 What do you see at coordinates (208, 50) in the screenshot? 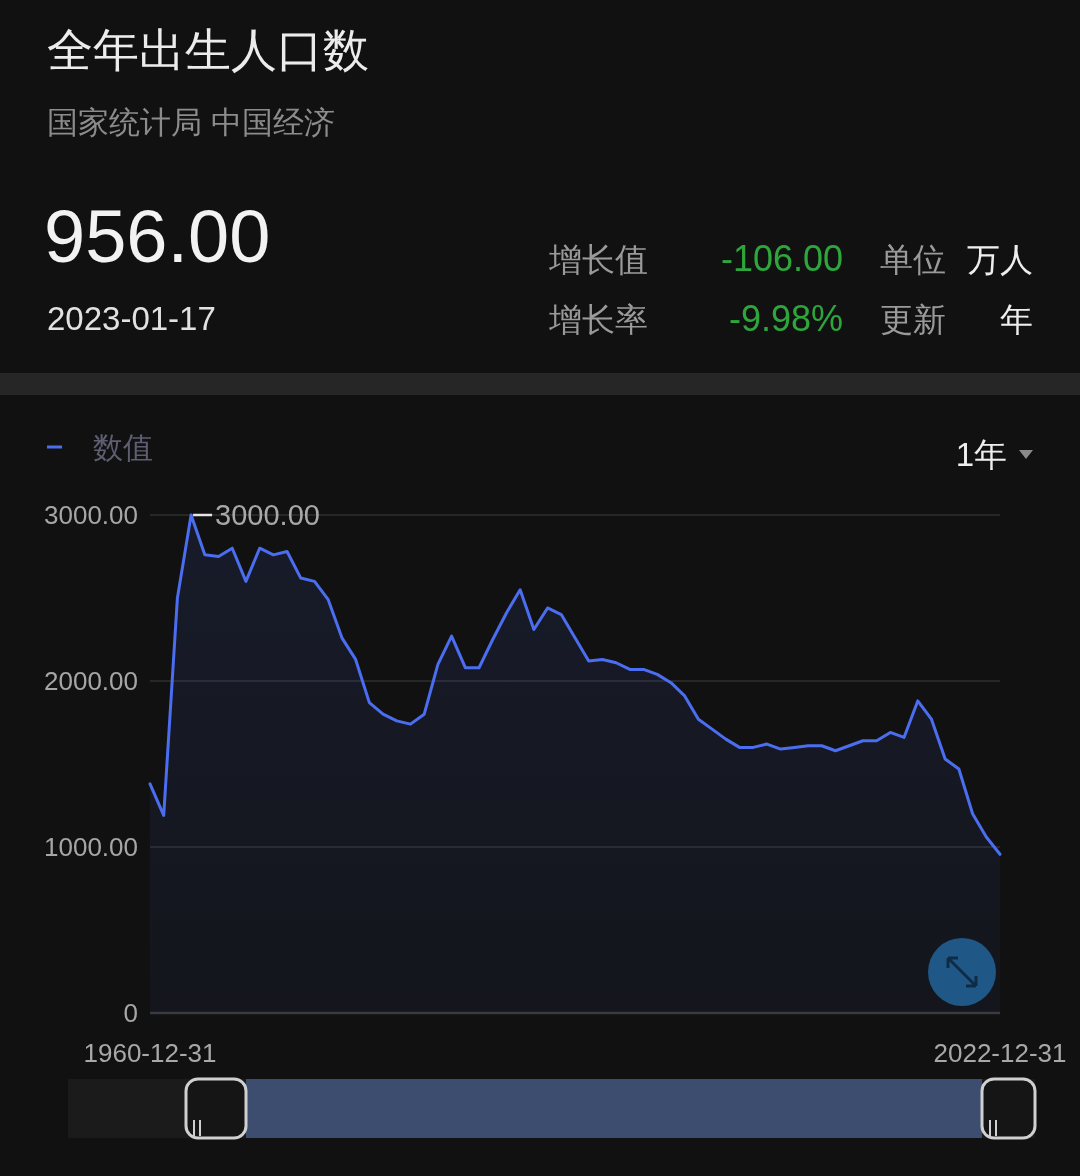
I see `text: 全年出生人口数` at bounding box center [208, 50].